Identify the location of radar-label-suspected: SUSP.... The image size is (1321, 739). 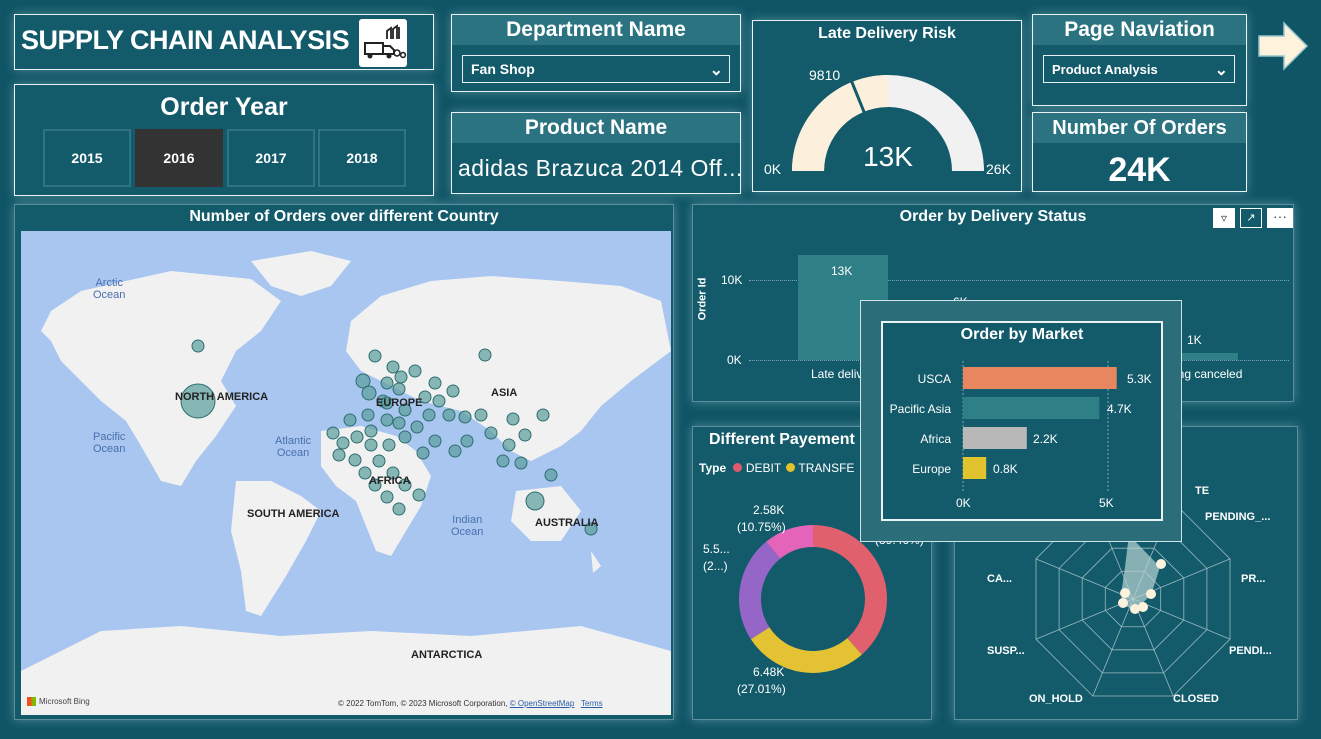
(1006, 651).